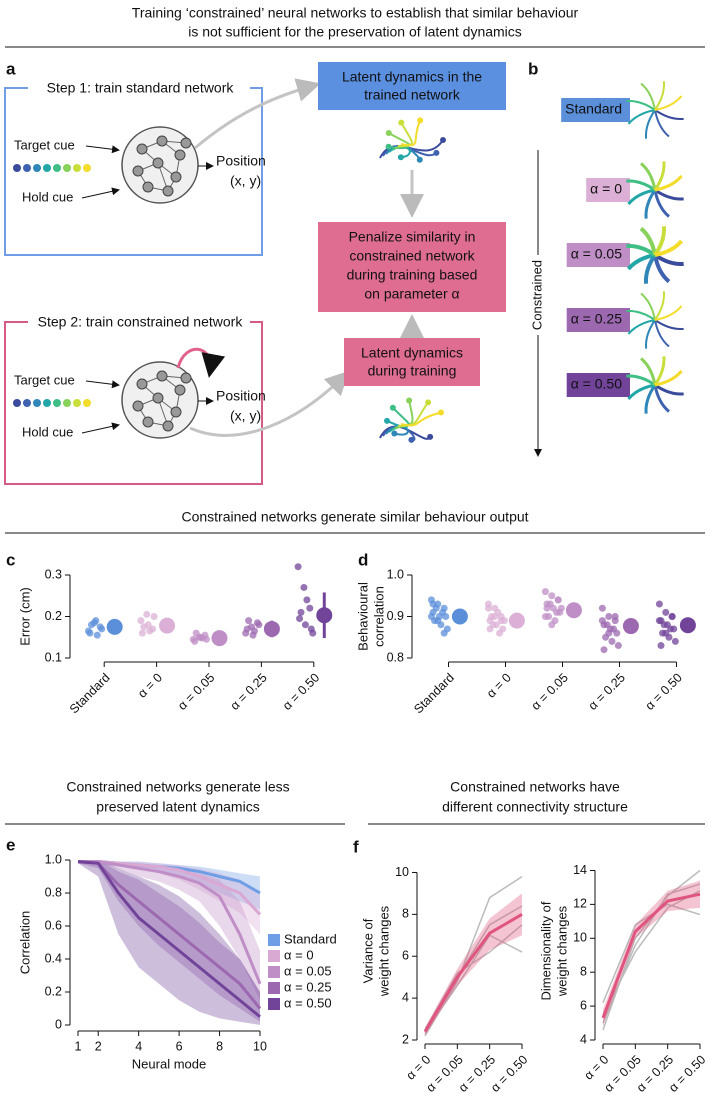  I want to click on trajectory, so click(413, 414).